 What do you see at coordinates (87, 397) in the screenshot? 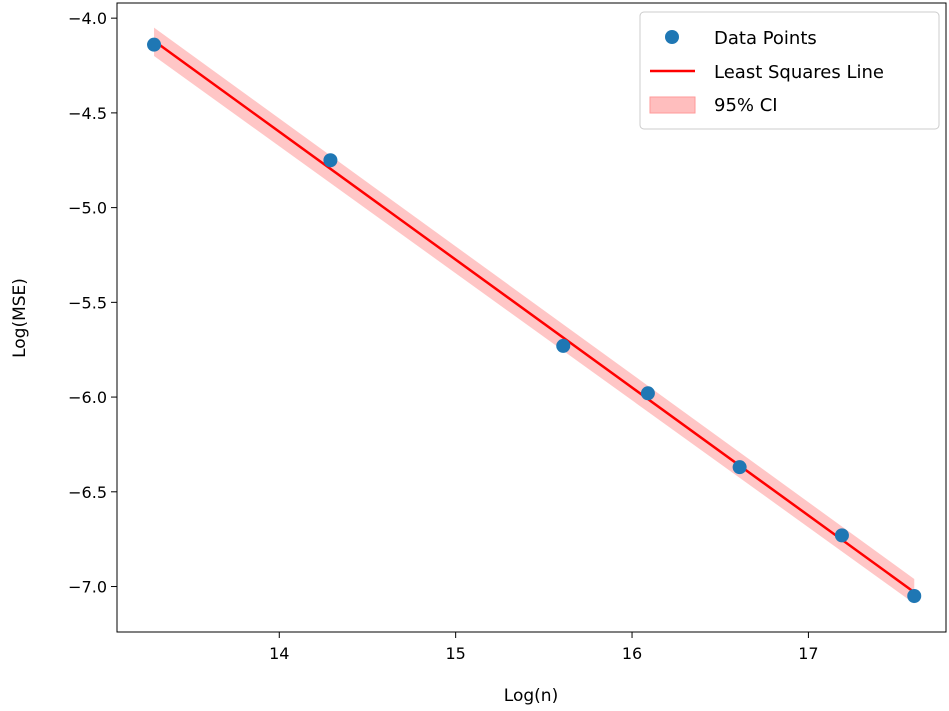
I see `y-tick-label: −6.0` at bounding box center [87, 397].